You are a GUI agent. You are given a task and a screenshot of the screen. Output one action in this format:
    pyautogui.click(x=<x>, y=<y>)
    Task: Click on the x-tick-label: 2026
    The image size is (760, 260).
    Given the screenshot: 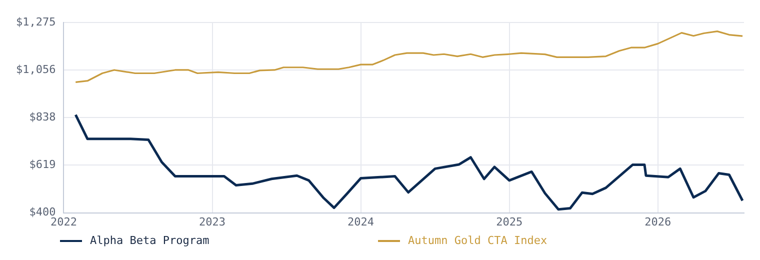 What is the action you would take?
    pyautogui.click(x=658, y=221)
    